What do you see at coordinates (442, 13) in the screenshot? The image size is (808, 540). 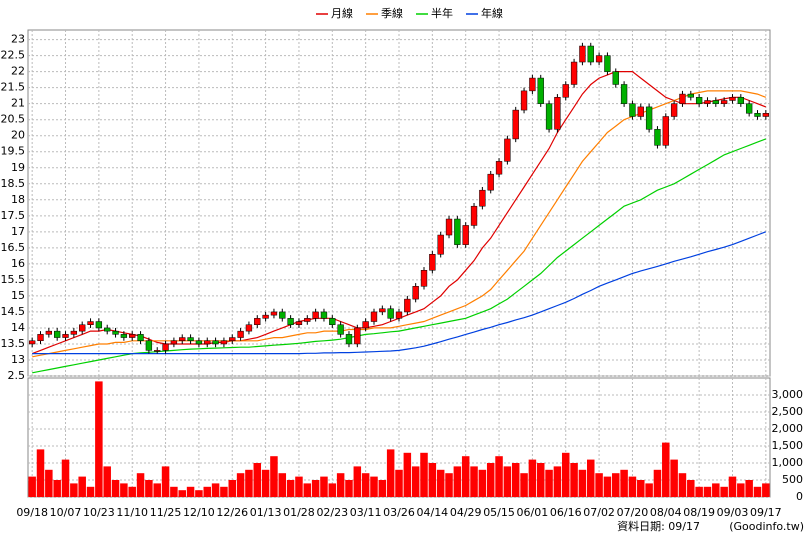 I see `legend-label: 半年` at bounding box center [442, 13].